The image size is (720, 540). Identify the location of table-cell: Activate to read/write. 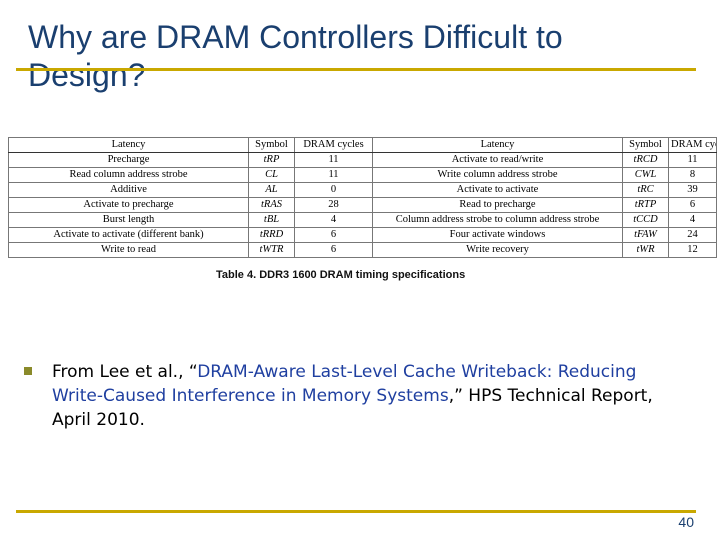
(497, 160).